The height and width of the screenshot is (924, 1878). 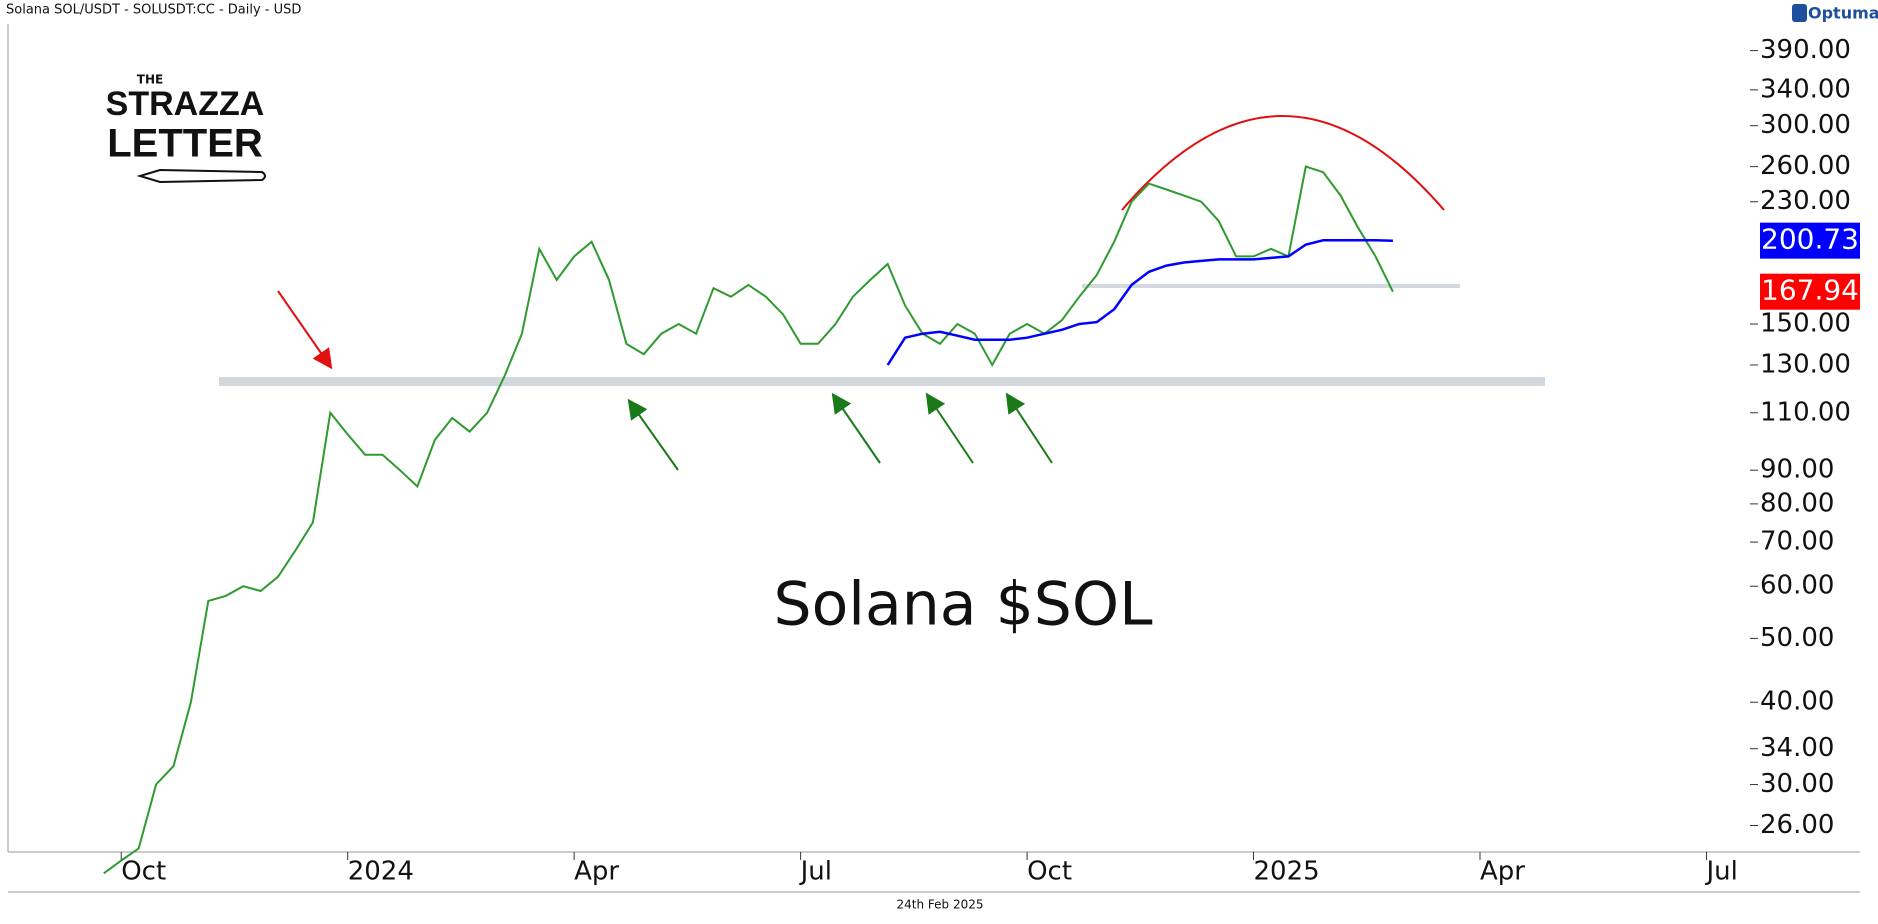 What do you see at coordinates (1843, 13) in the screenshot?
I see `brand: Optuma` at bounding box center [1843, 13].